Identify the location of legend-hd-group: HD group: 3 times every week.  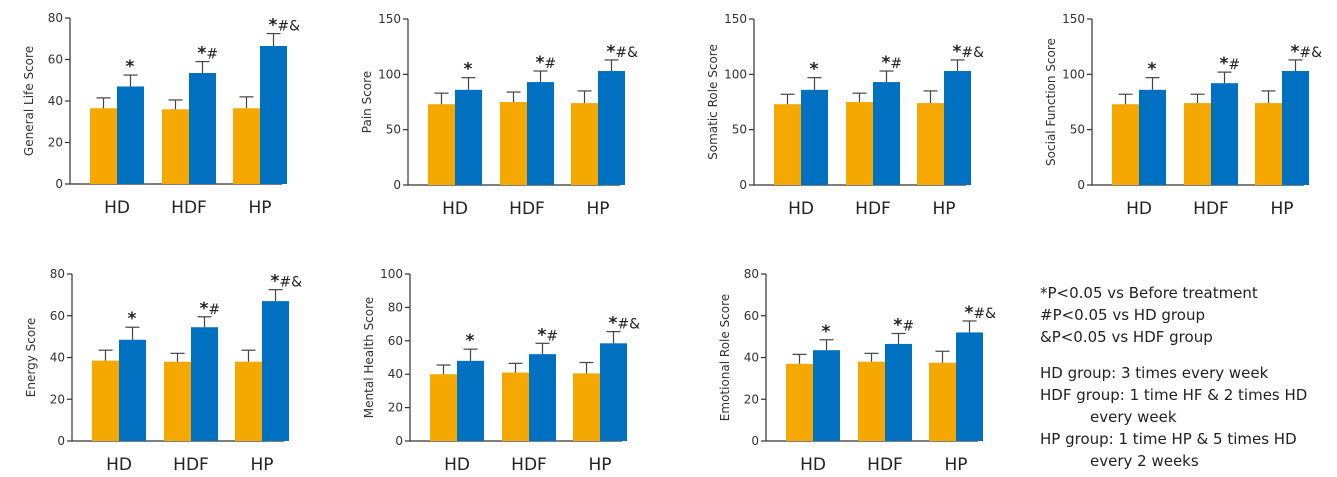
(1154, 373).